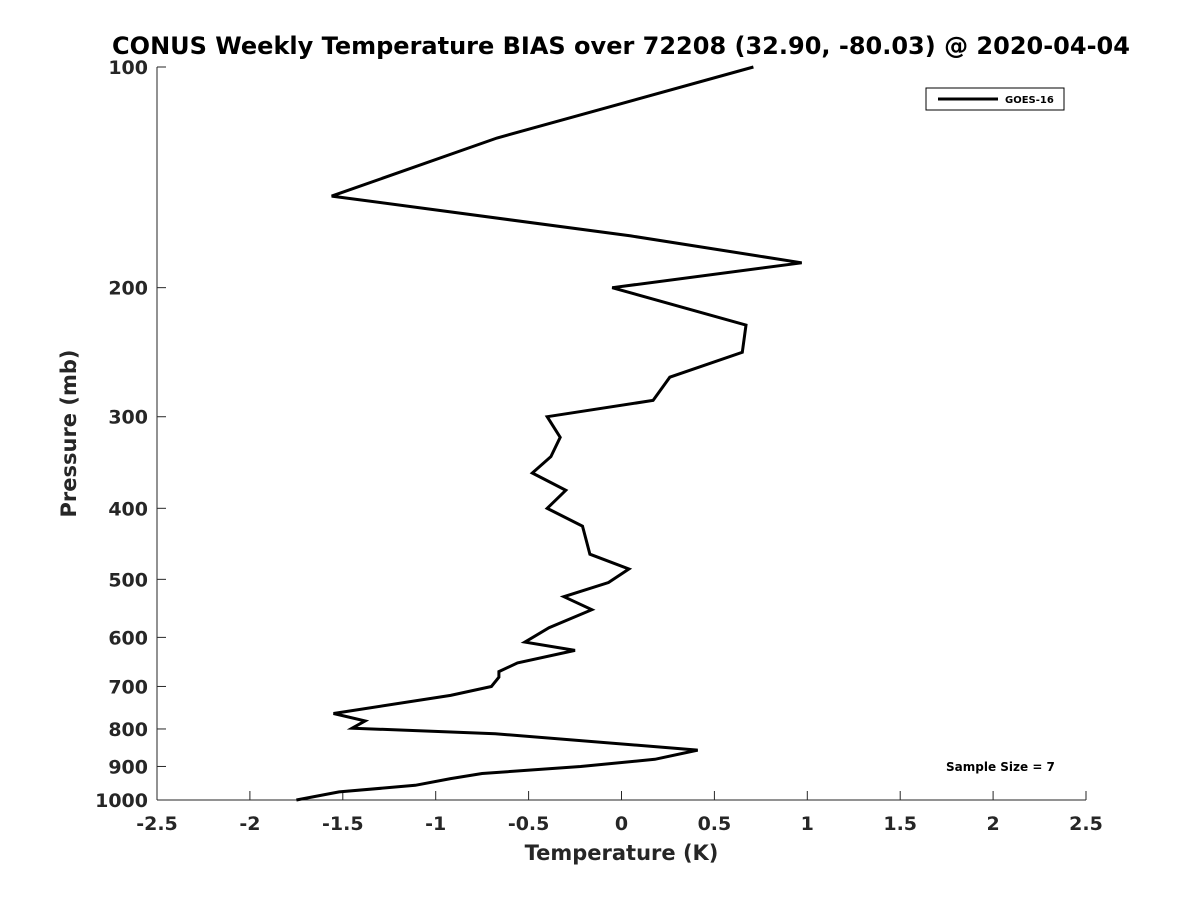 The image size is (1200, 900). What do you see at coordinates (69, 434) in the screenshot?
I see `y-axis-label: Pressure (mb)` at bounding box center [69, 434].